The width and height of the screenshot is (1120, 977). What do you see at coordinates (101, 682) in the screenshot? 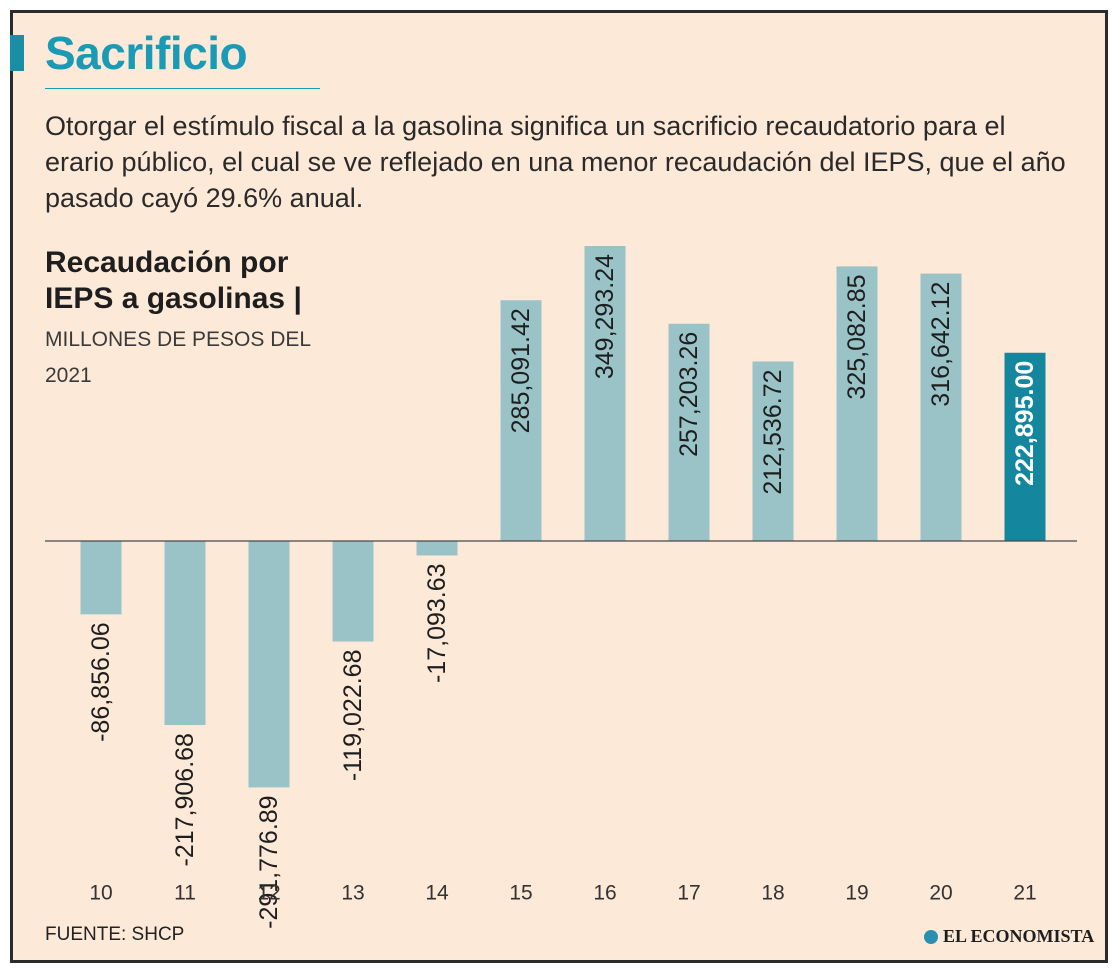
I see `value-label-10: -86,856.06` at bounding box center [101, 682].